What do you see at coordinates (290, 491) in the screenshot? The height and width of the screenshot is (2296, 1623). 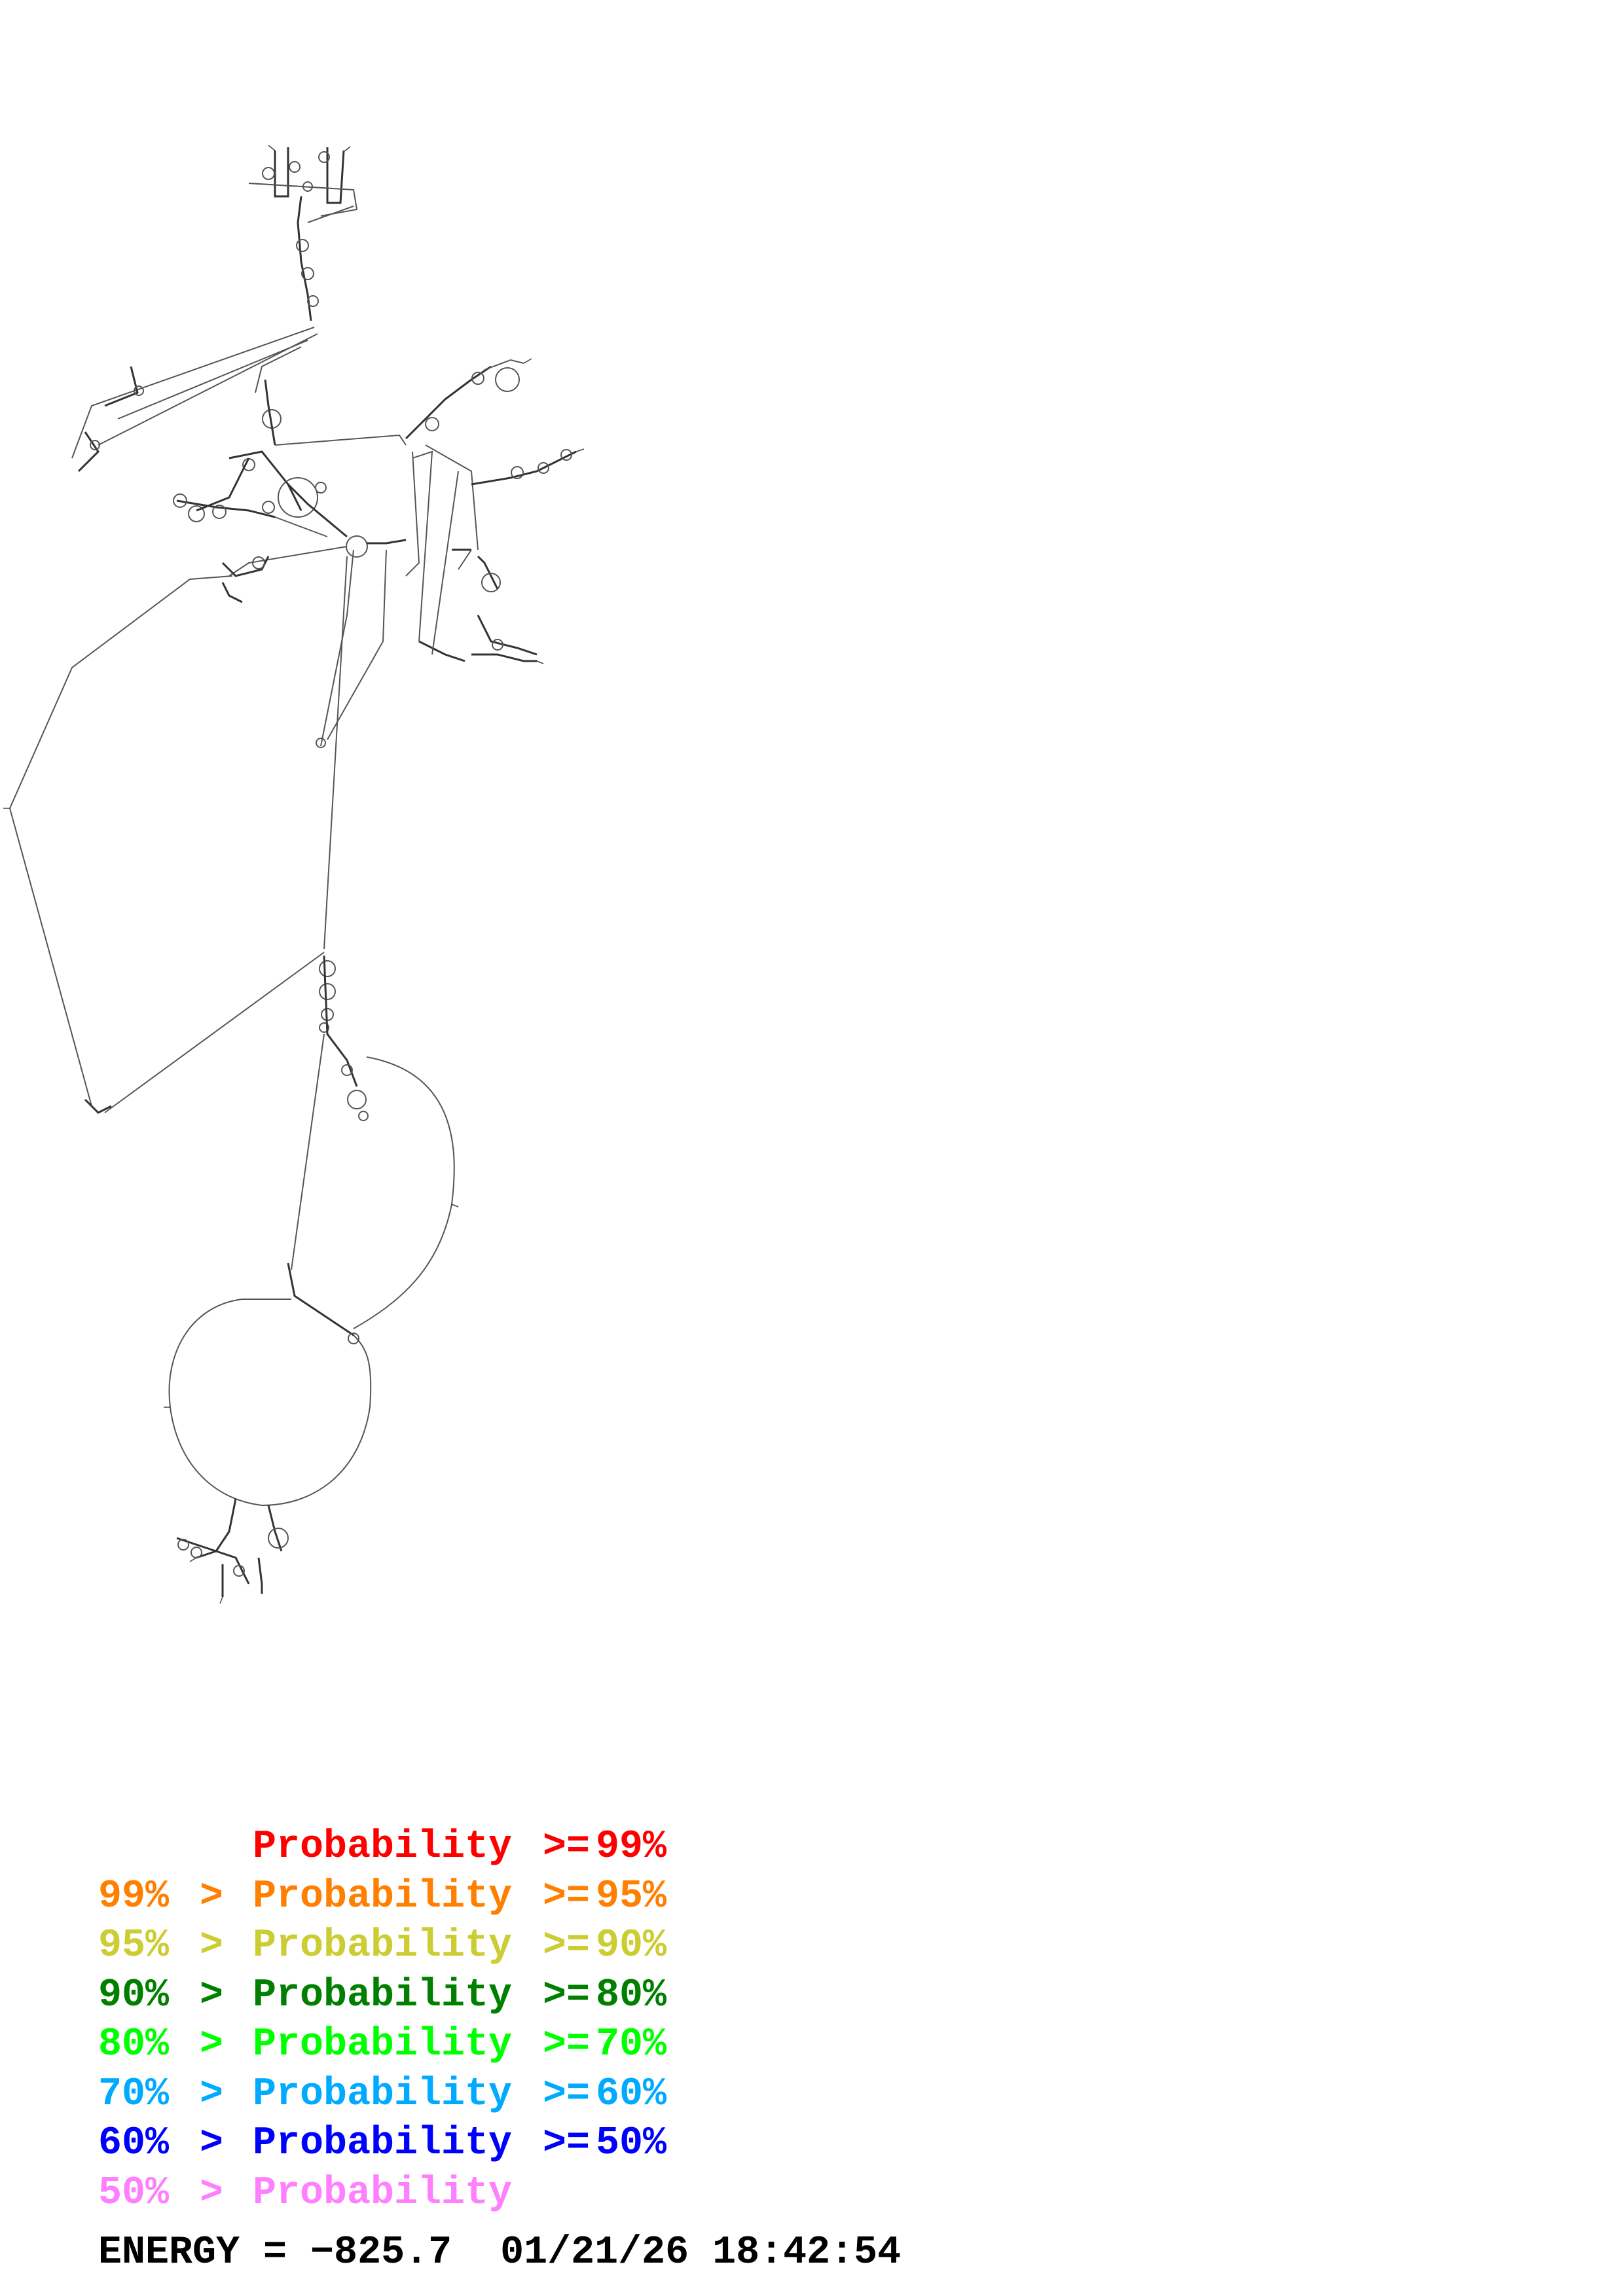 I see `central-cluster` at bounding box center [290, 491].